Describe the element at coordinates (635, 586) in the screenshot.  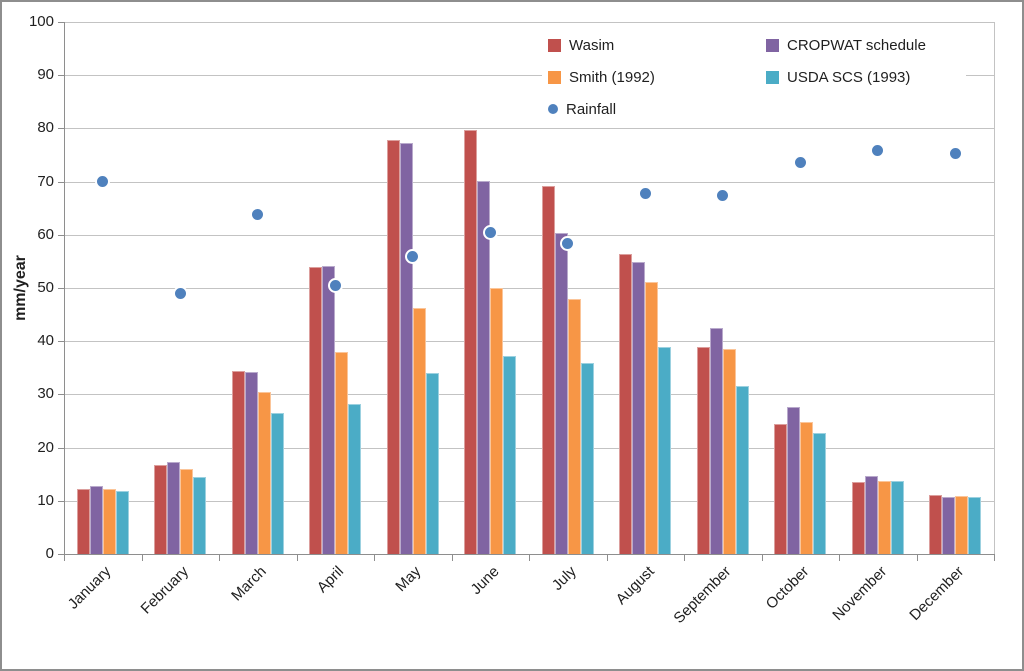
I see `x-axis-label-august: August` at that location.